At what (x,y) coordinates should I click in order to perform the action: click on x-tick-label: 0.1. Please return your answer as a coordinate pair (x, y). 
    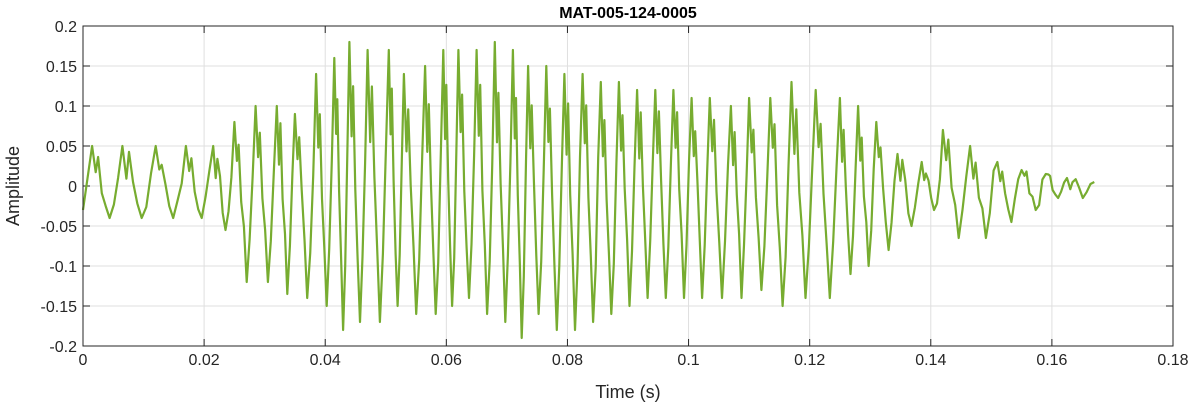
    Looking at the image, I should click on (688, 360).